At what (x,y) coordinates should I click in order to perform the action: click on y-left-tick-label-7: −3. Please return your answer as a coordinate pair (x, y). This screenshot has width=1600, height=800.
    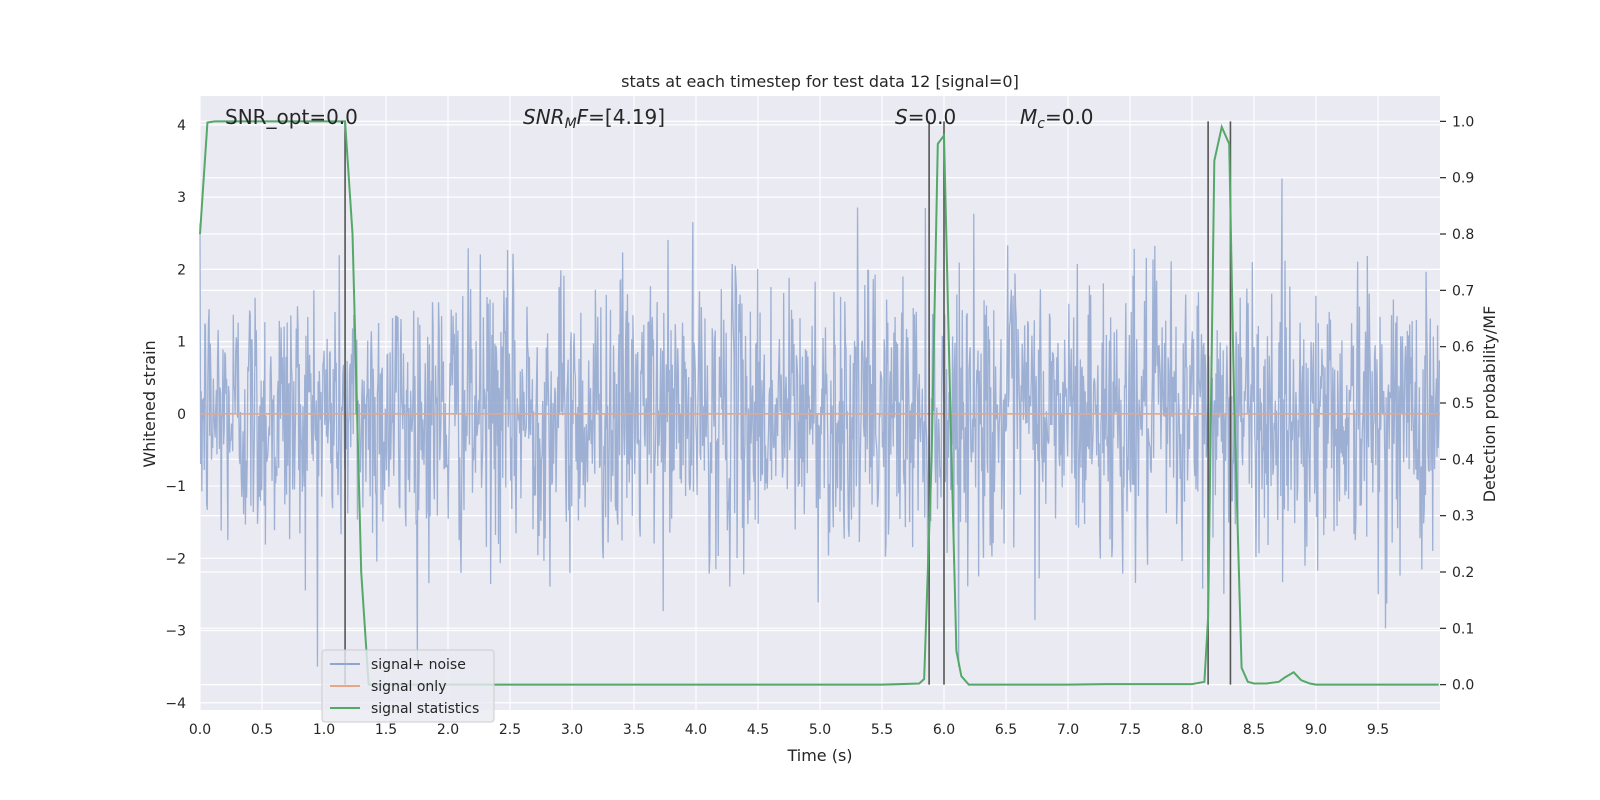
    Looking at the image, I should click on (175, 632).